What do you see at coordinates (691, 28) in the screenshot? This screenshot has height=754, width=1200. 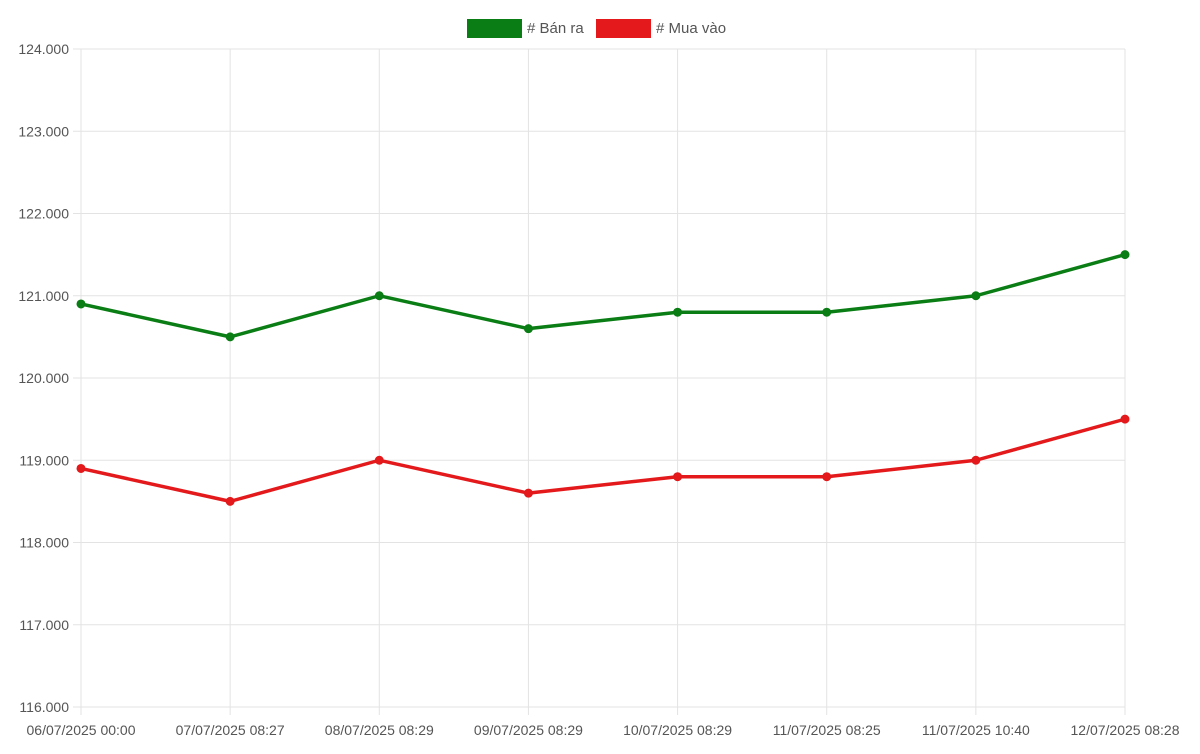 I see `legend-label: # Mua vào` at bounding box center [691, 28].